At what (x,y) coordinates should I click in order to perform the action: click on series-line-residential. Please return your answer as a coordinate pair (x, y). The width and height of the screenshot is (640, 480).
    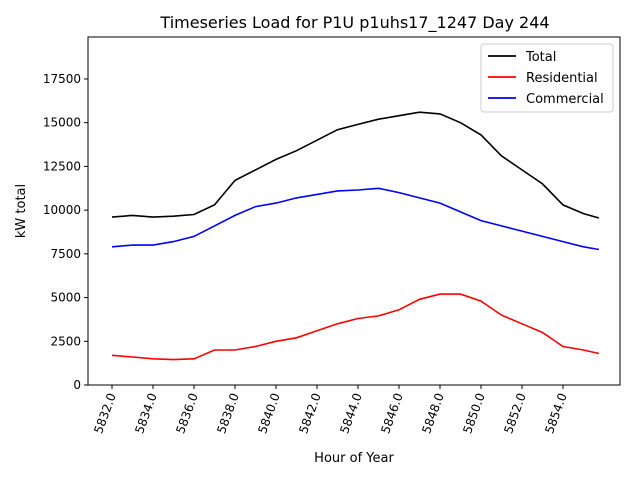
    Looking at the image, I should click on (355, 327).